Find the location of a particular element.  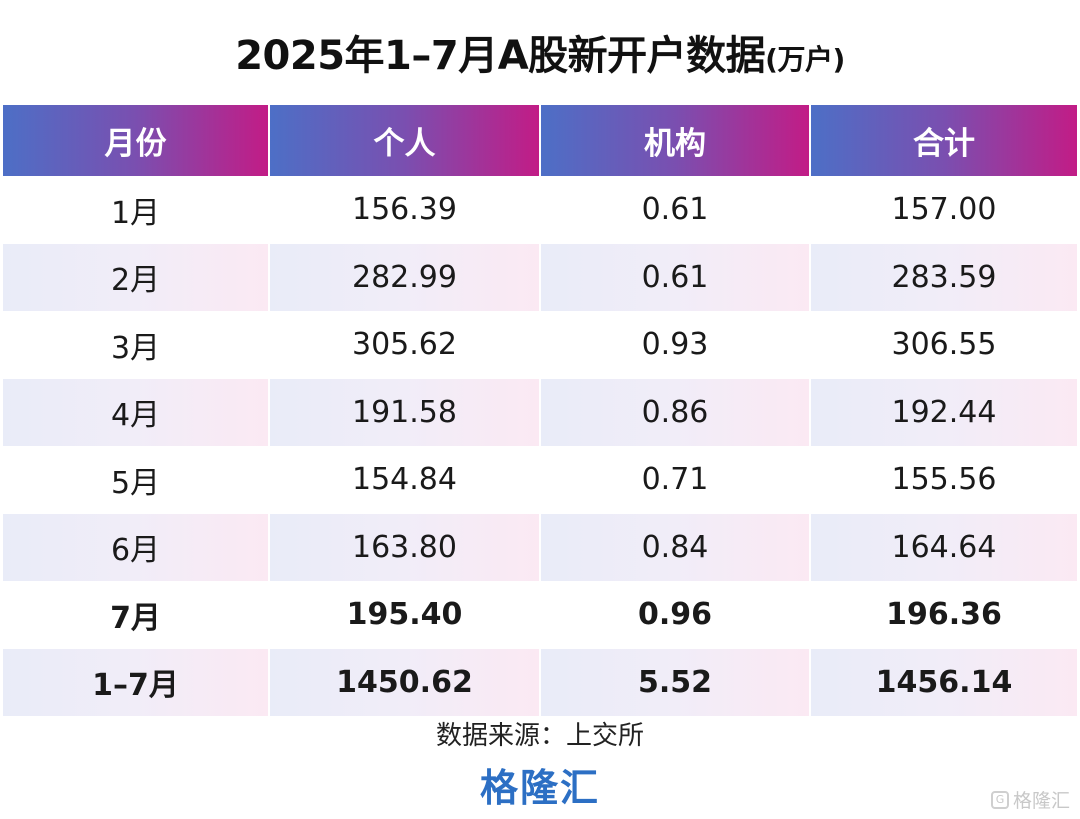

cell-month: 7月 is located at coordinates (135, 618).